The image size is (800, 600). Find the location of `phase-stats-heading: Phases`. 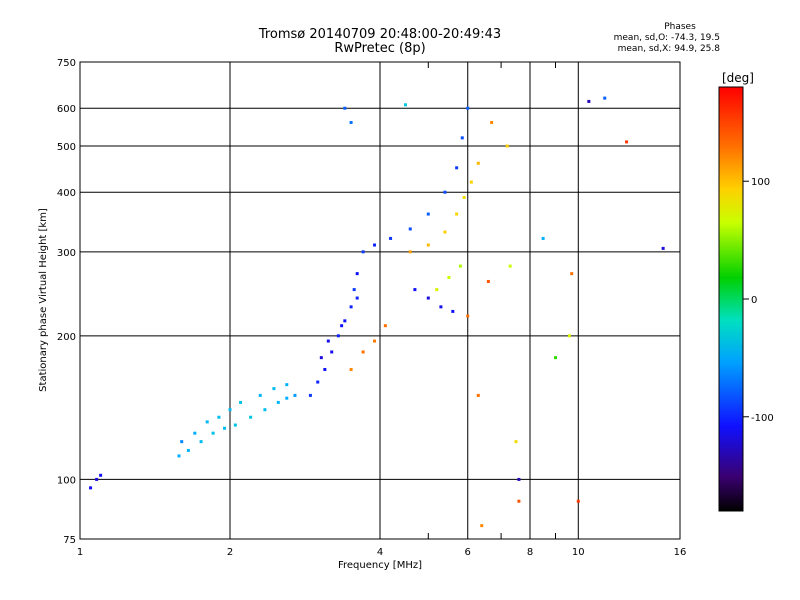

phase-stats-heading: Phases is located at coordinates (680, 27).